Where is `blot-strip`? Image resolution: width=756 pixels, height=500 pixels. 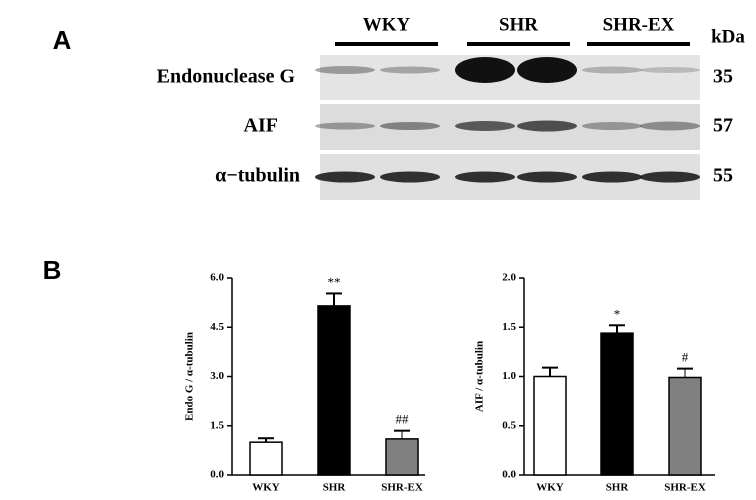 blot-strip is located at coordinates (510, 77).